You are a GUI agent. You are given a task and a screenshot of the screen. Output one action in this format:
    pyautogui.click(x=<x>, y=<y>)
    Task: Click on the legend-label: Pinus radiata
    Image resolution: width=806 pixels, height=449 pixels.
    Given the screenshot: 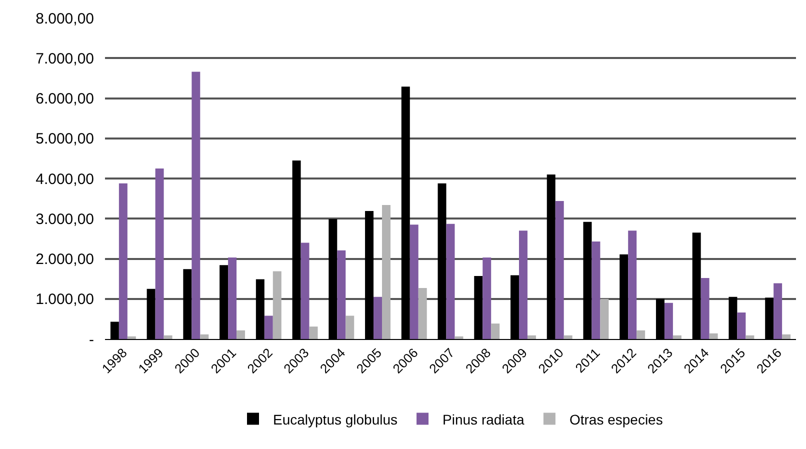 What is the action you would take?
    pyautogui.click(x=483, y=419)
    